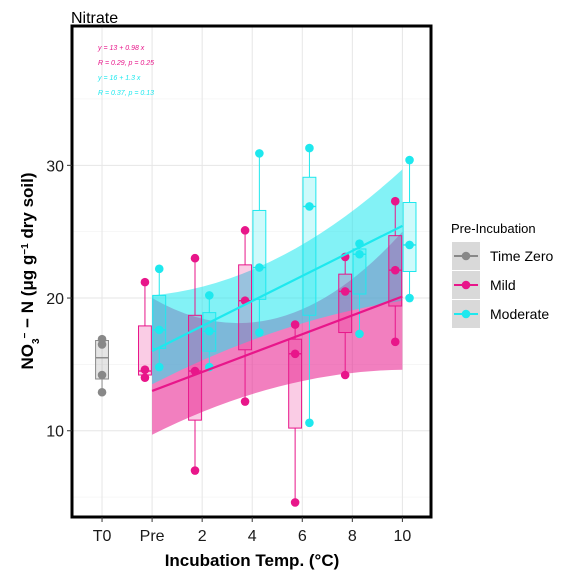 The image size is (576, 576). What do you see at coordinates (94, 18) in the screenshot?
I see `chart-title: Nitrate` at bounding box center [94, 18].